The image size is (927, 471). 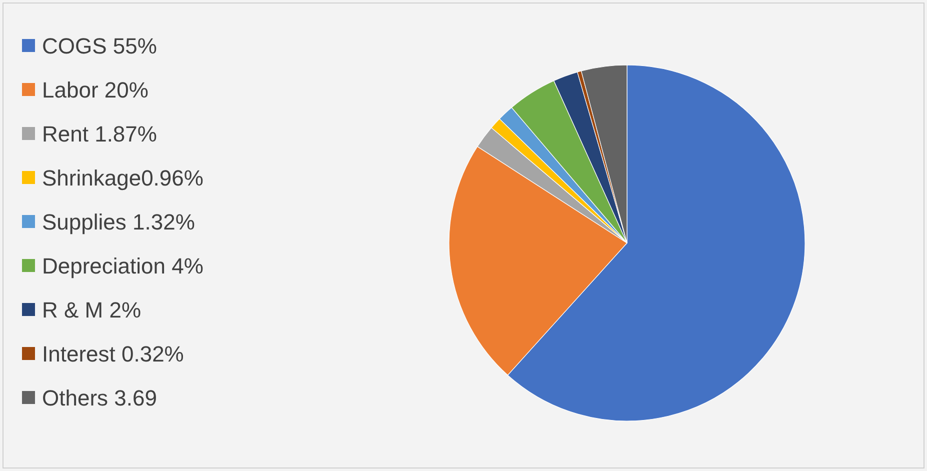 I want to click on legend-label: Interest 0.32%, so click(x=113, y=354).